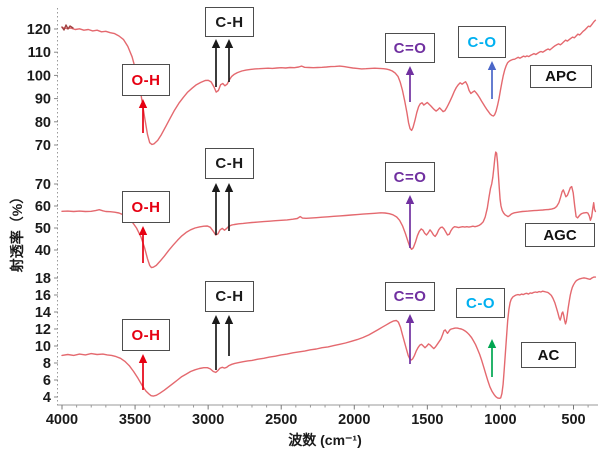 The image size is (600, 453). I want to click on y-tick-label: 8, so click(47, 364).